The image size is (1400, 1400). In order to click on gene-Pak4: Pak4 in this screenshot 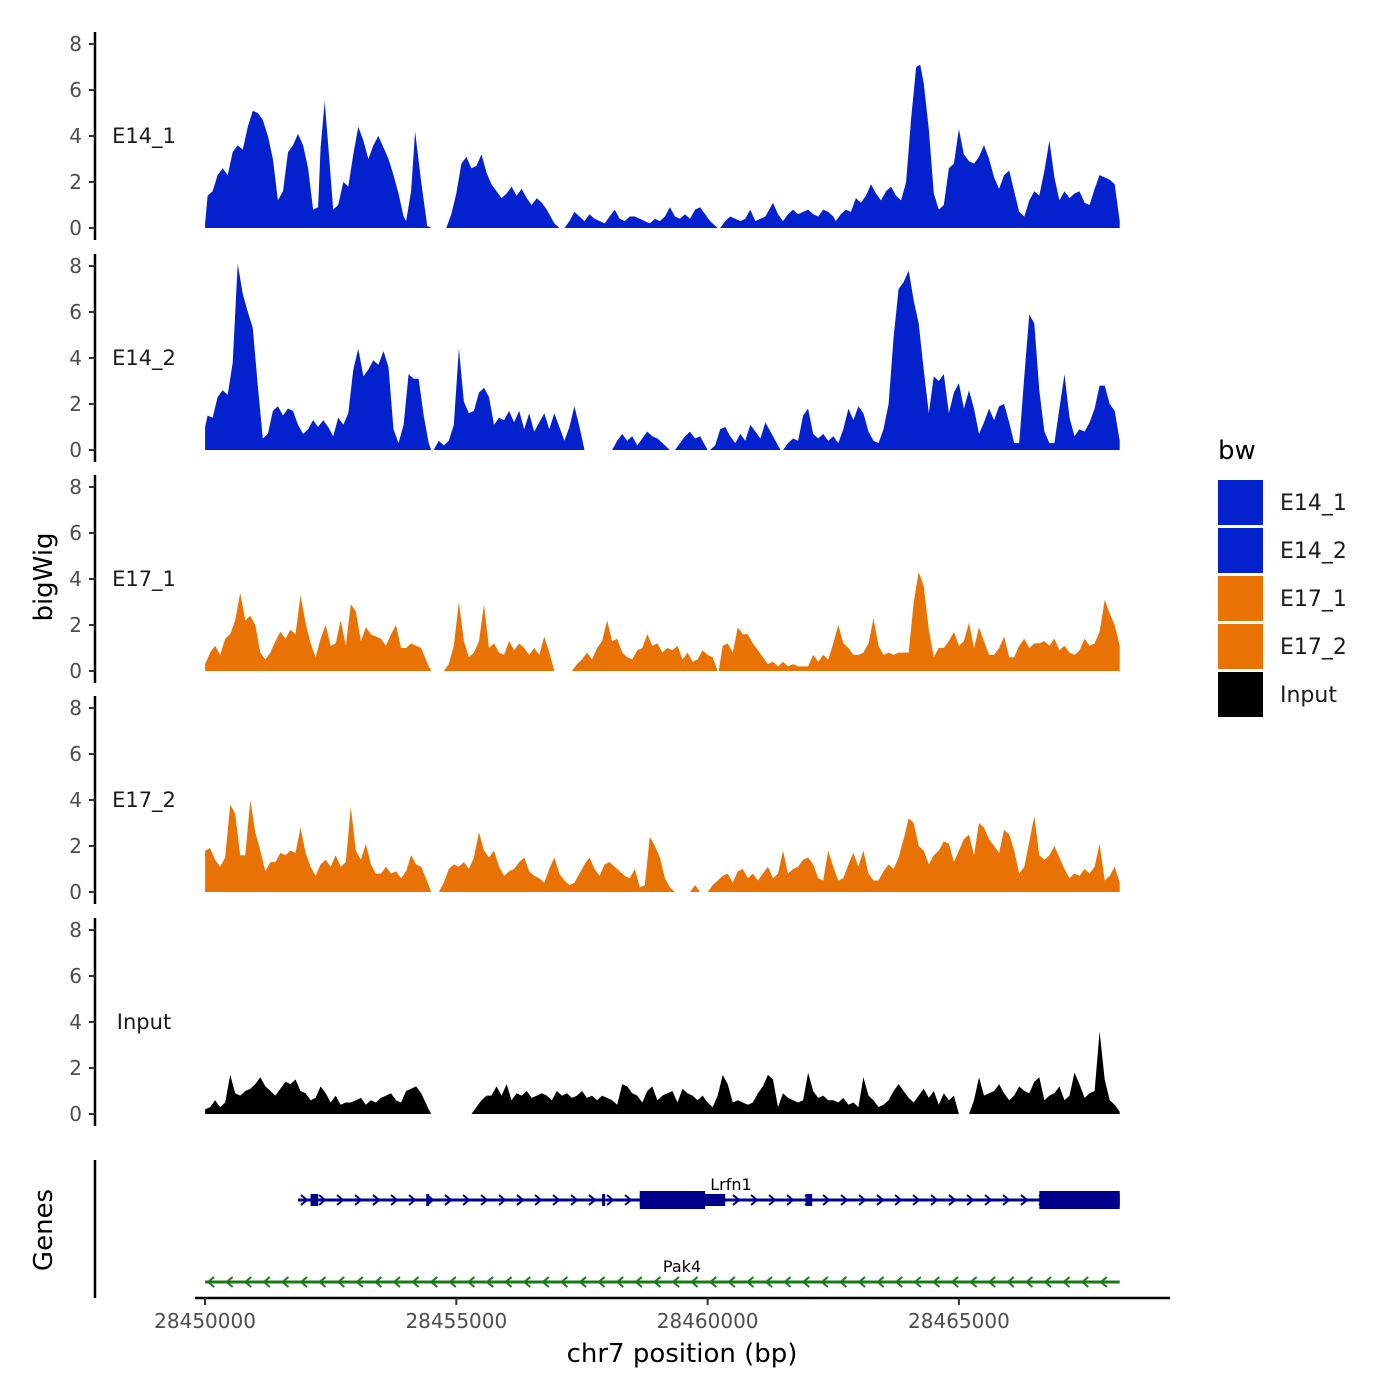, I will do `click(662, 1272)`.